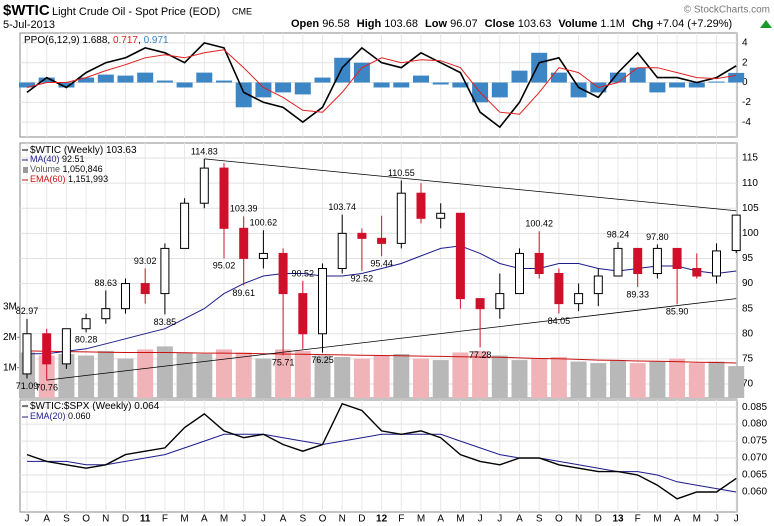 This screenshot has height=526, width=774. I want to click on x-tick-label: O, so click(323, 519).